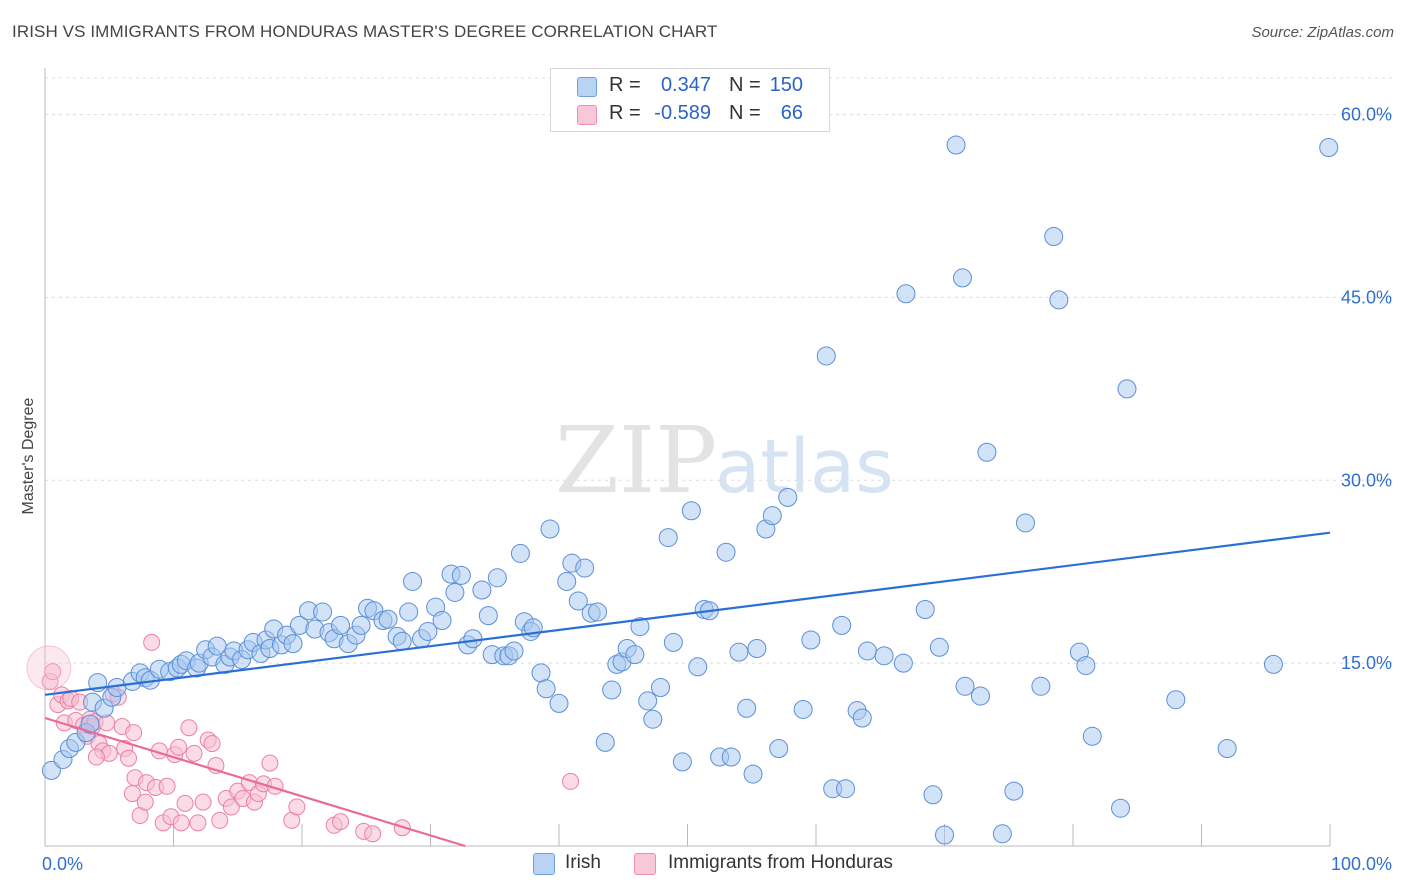 The width and height of the screenshot is (1406, 892). Describe the element at coordinates (786, 85) in the screenshot. I see `n-value: 150` at that location.